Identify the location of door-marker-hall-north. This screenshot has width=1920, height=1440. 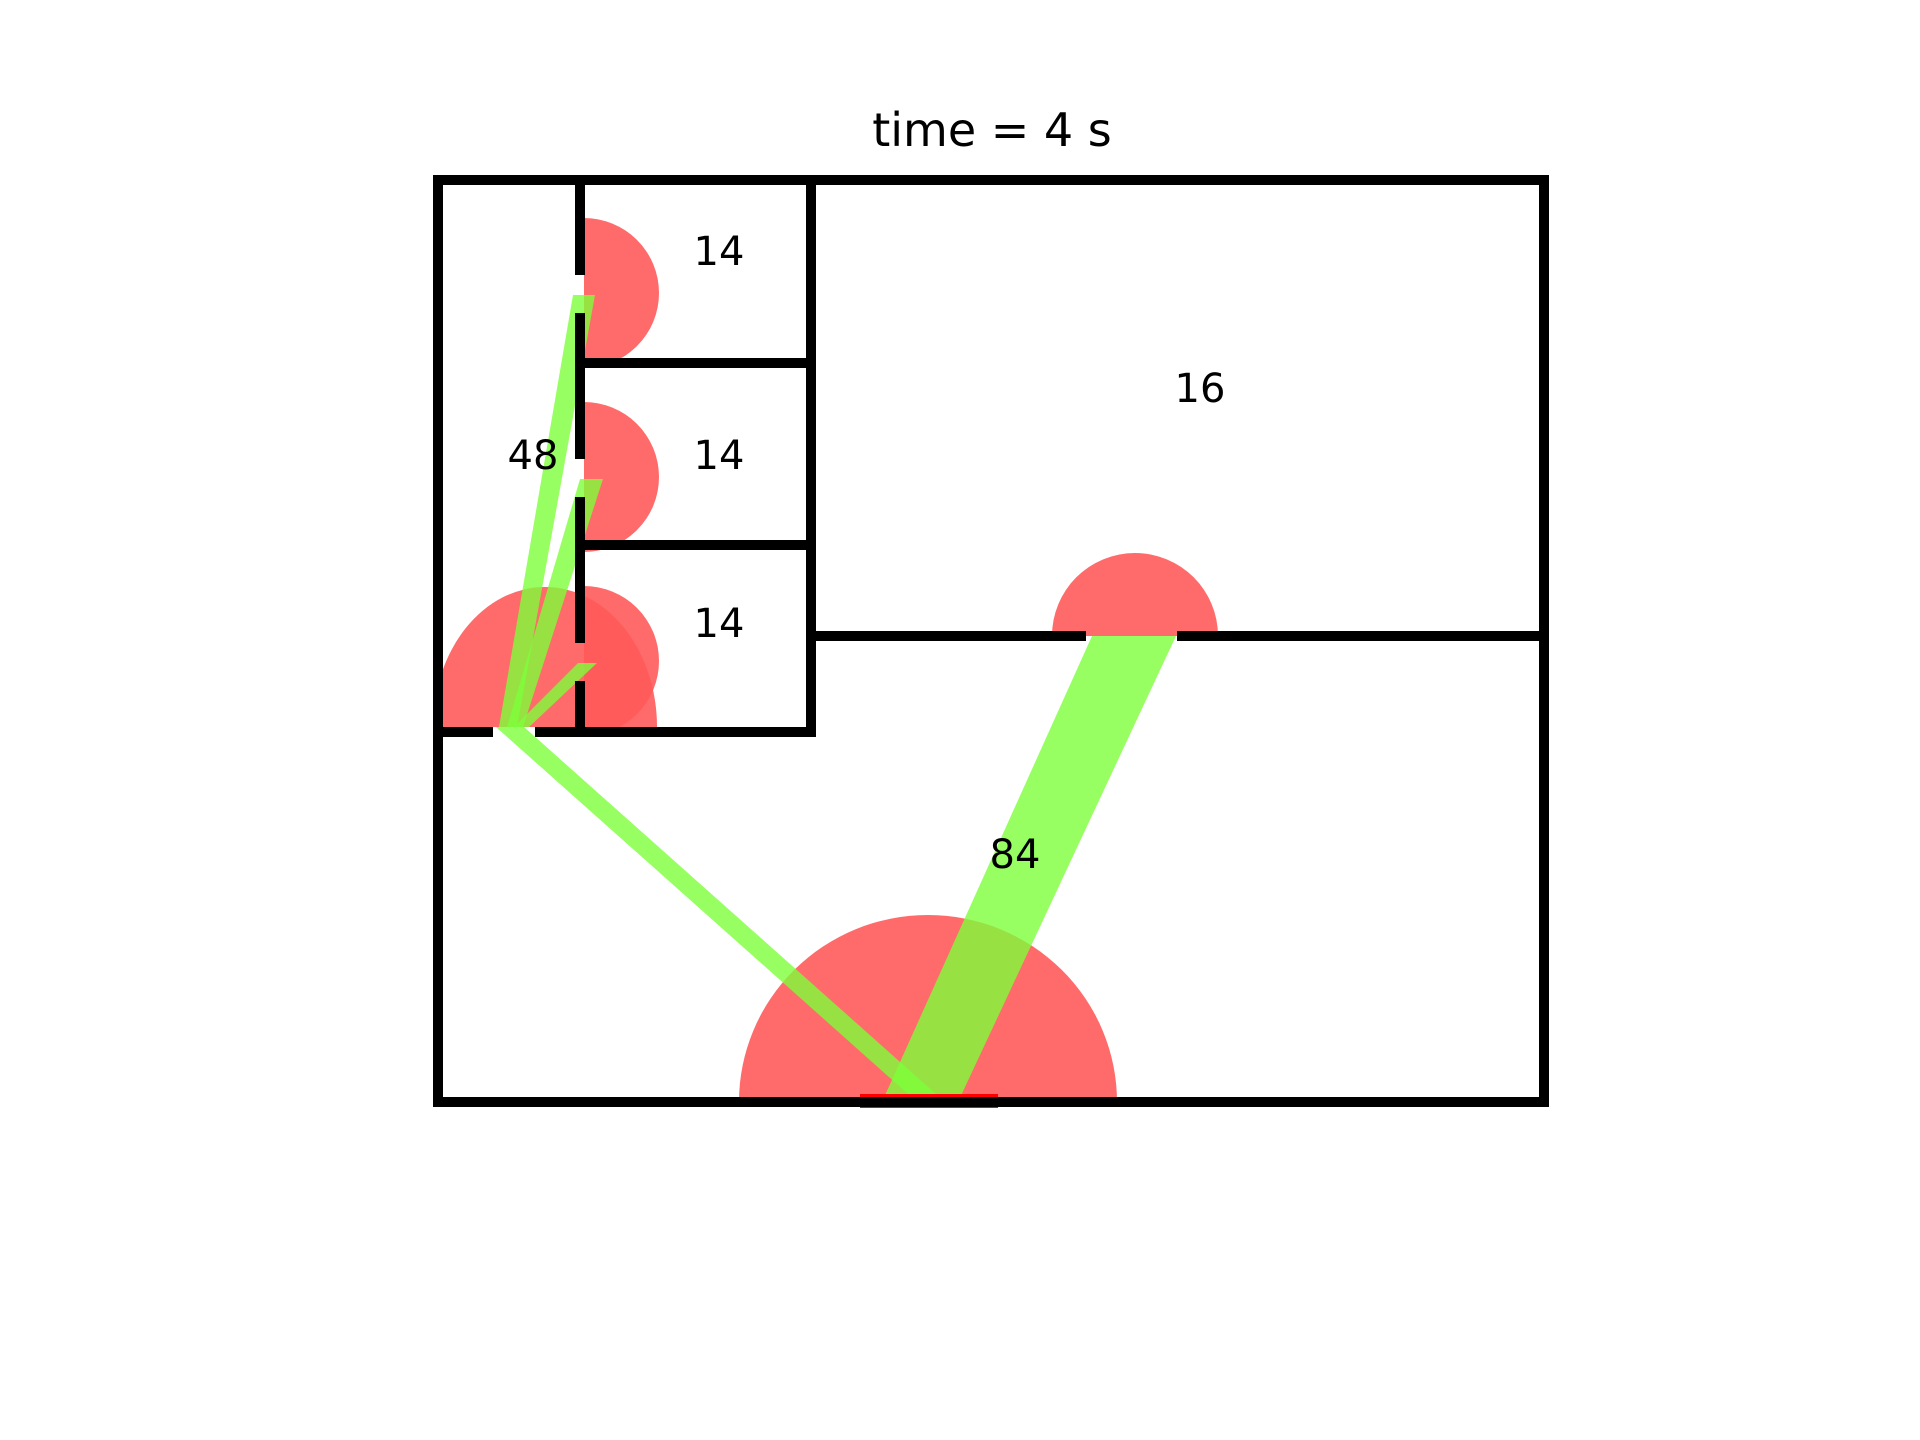
(1135, 594).